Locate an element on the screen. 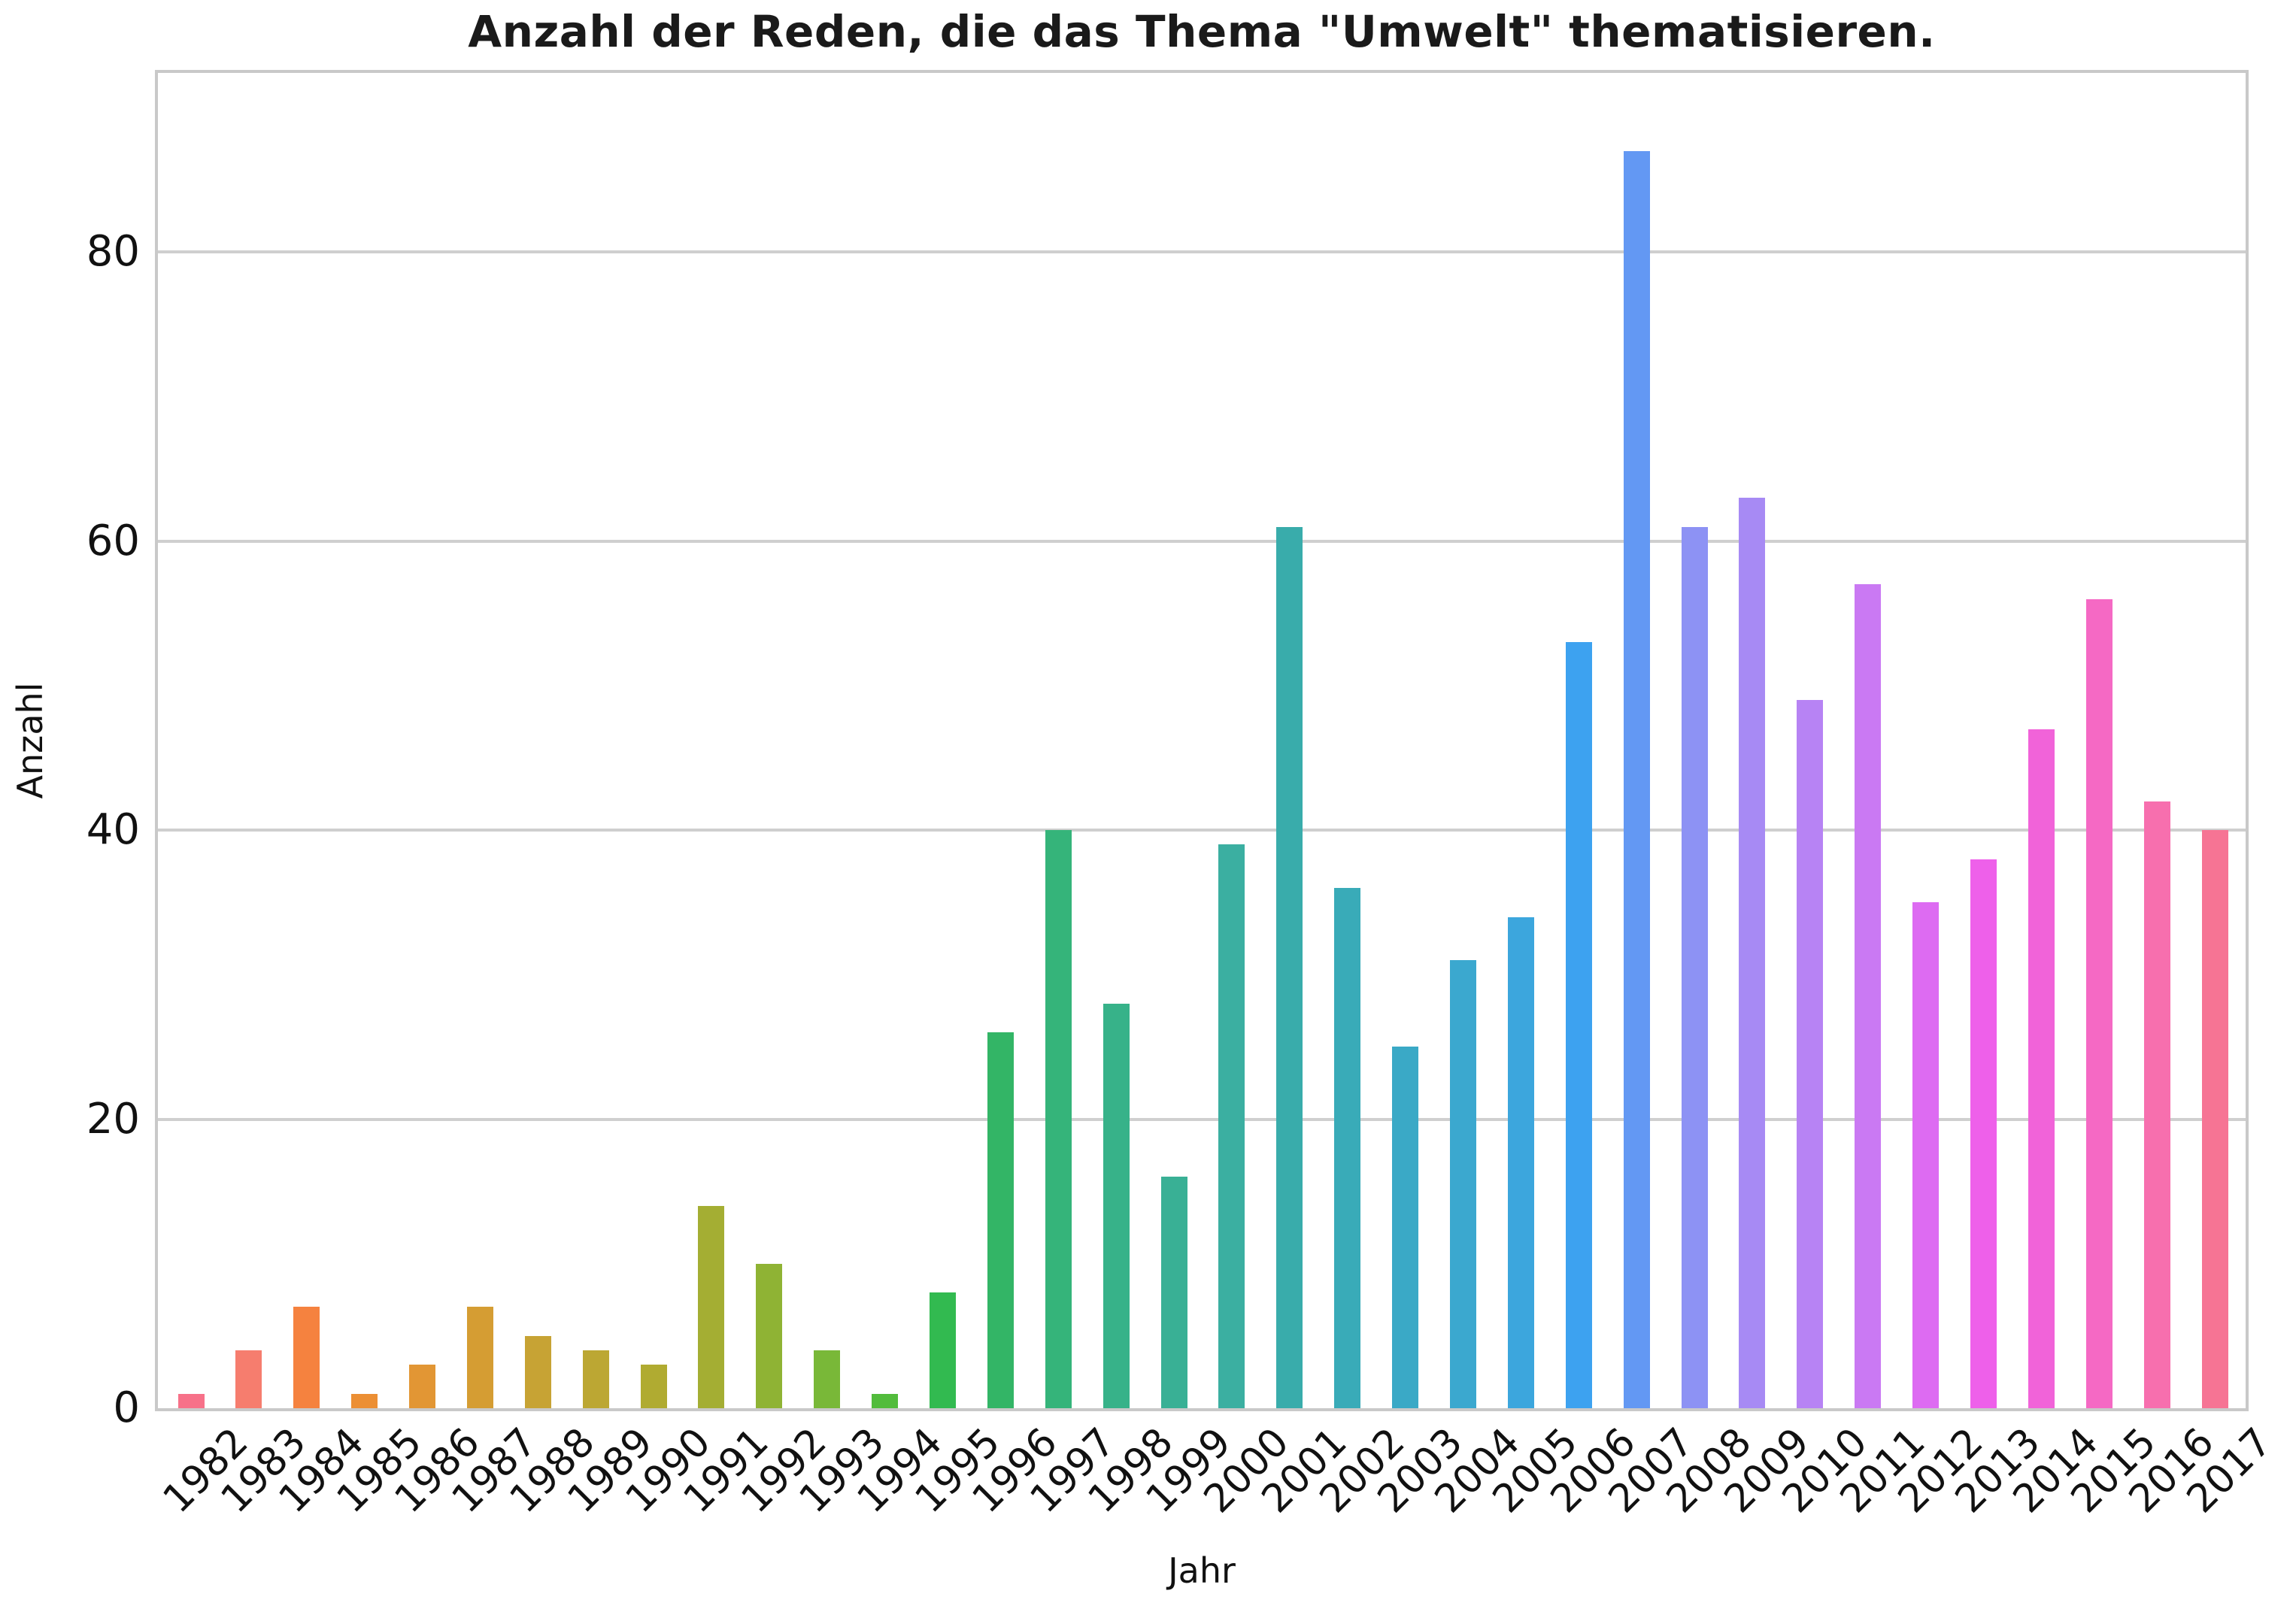 The width and height of the screenshot is (2296, 1624). bar-2007 is located at coordinates (1636, 779).